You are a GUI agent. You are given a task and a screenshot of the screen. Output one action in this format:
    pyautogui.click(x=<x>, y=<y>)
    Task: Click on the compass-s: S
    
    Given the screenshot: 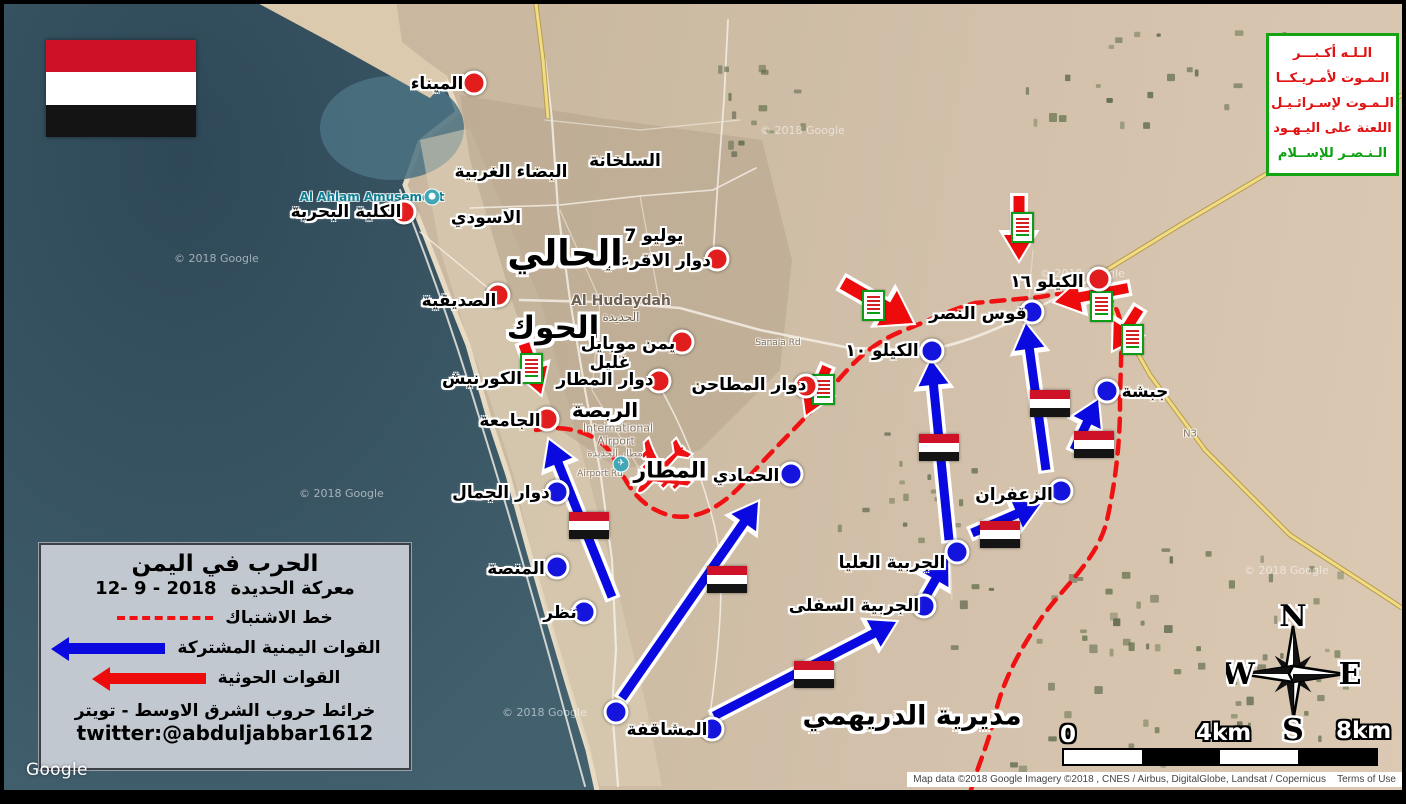 What is the action you would take?
    pyautogui.click(x=1293, y=728)
    